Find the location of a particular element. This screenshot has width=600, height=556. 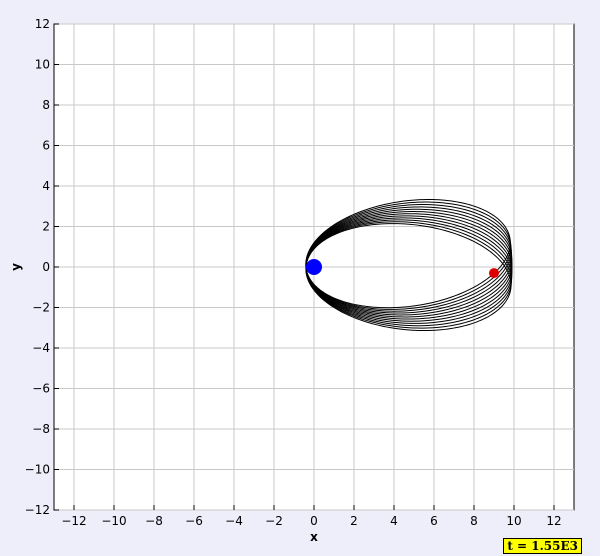

x-axis-label: x is located at coordinates (314, 537).